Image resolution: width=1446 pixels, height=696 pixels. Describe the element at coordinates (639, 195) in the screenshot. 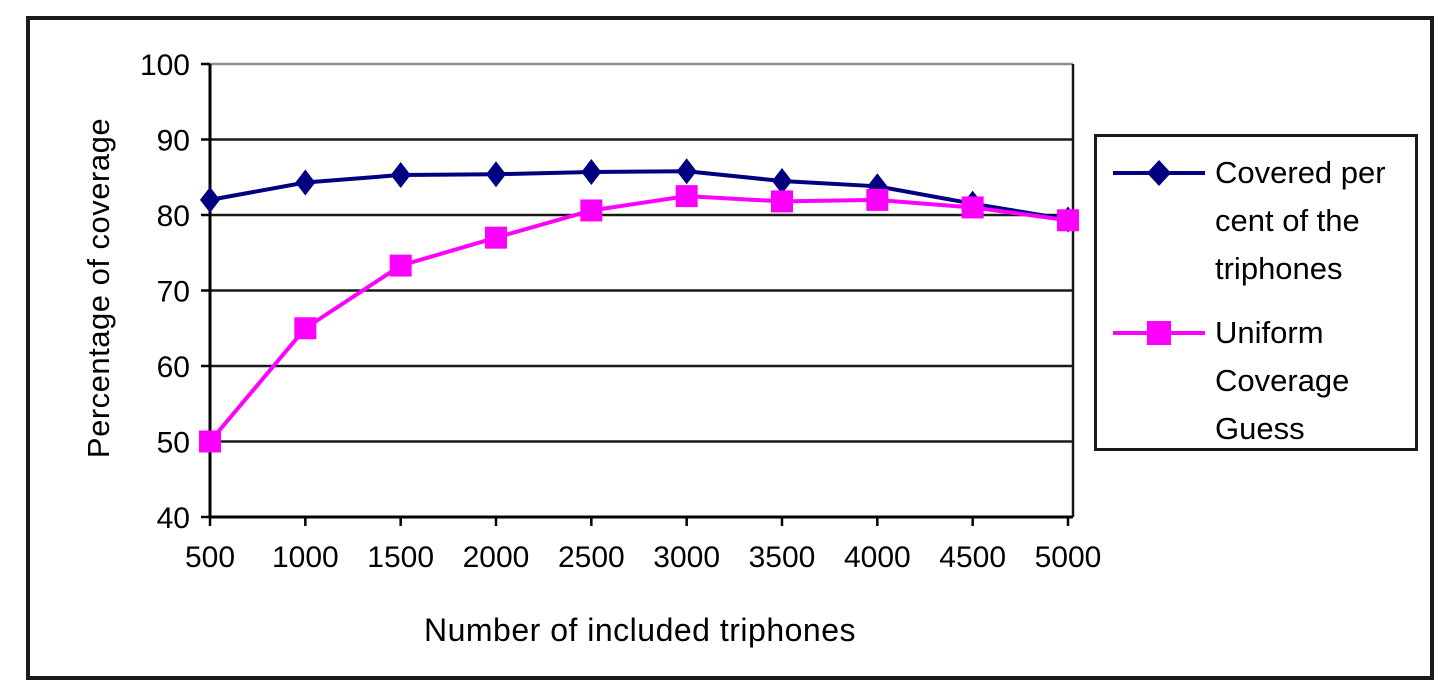

I see `series-line-diamond` at that location.